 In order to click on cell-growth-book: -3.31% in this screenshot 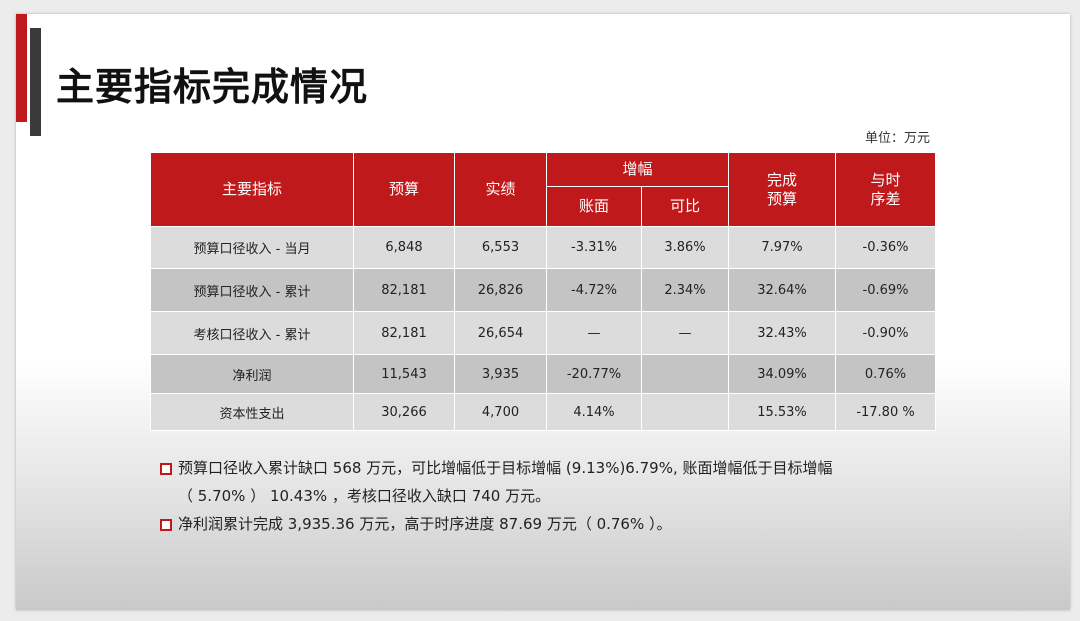, I will do `click(594, 247)`.